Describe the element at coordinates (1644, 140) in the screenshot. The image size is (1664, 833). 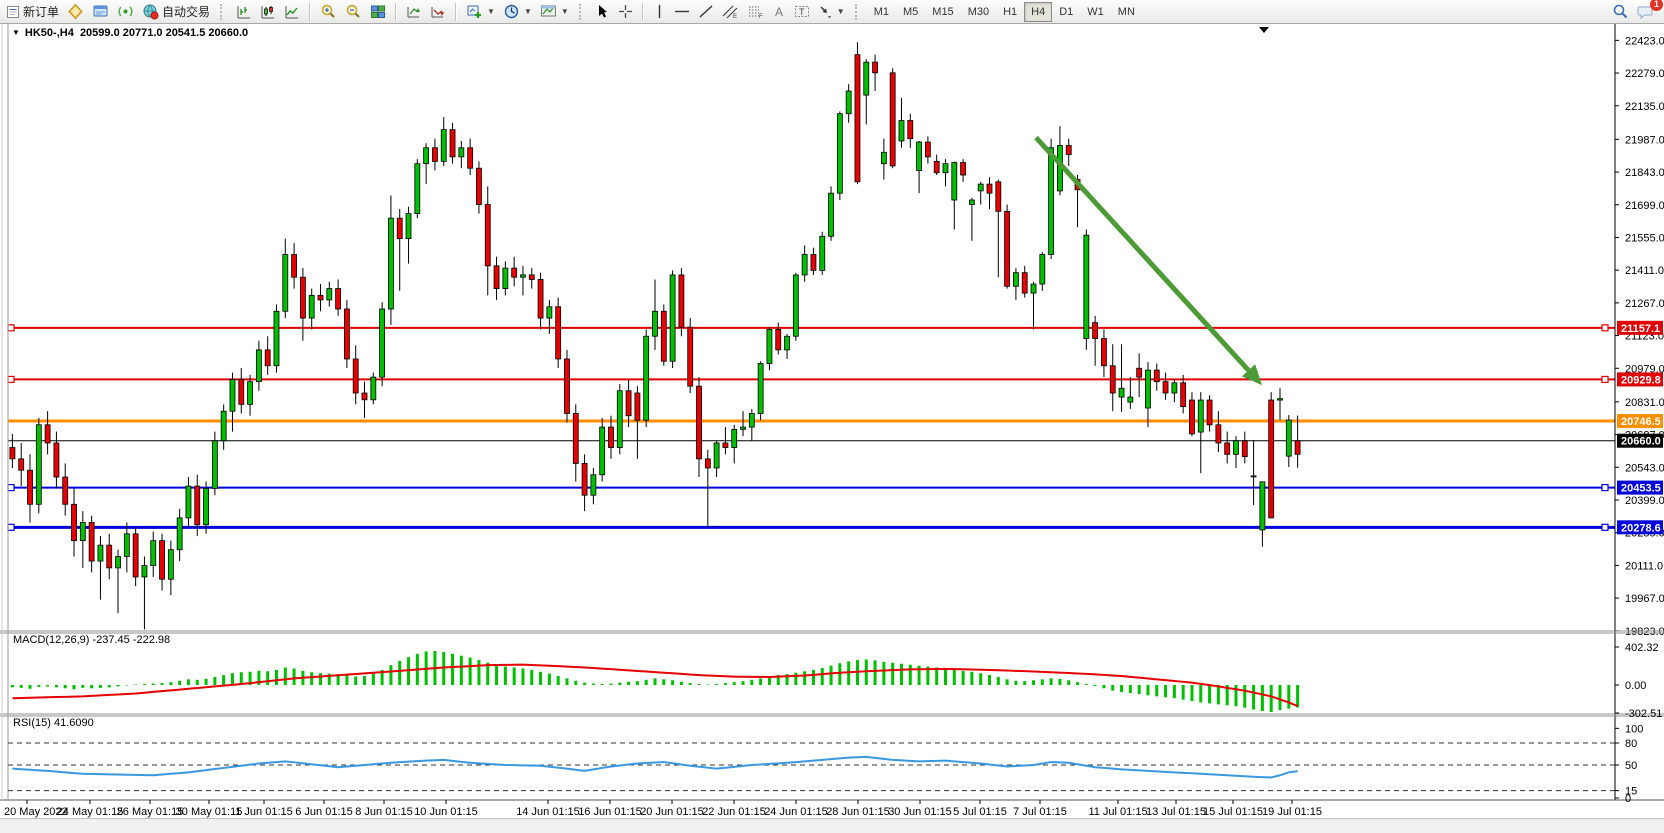
I see `svg-text: 21987.0` at that location.